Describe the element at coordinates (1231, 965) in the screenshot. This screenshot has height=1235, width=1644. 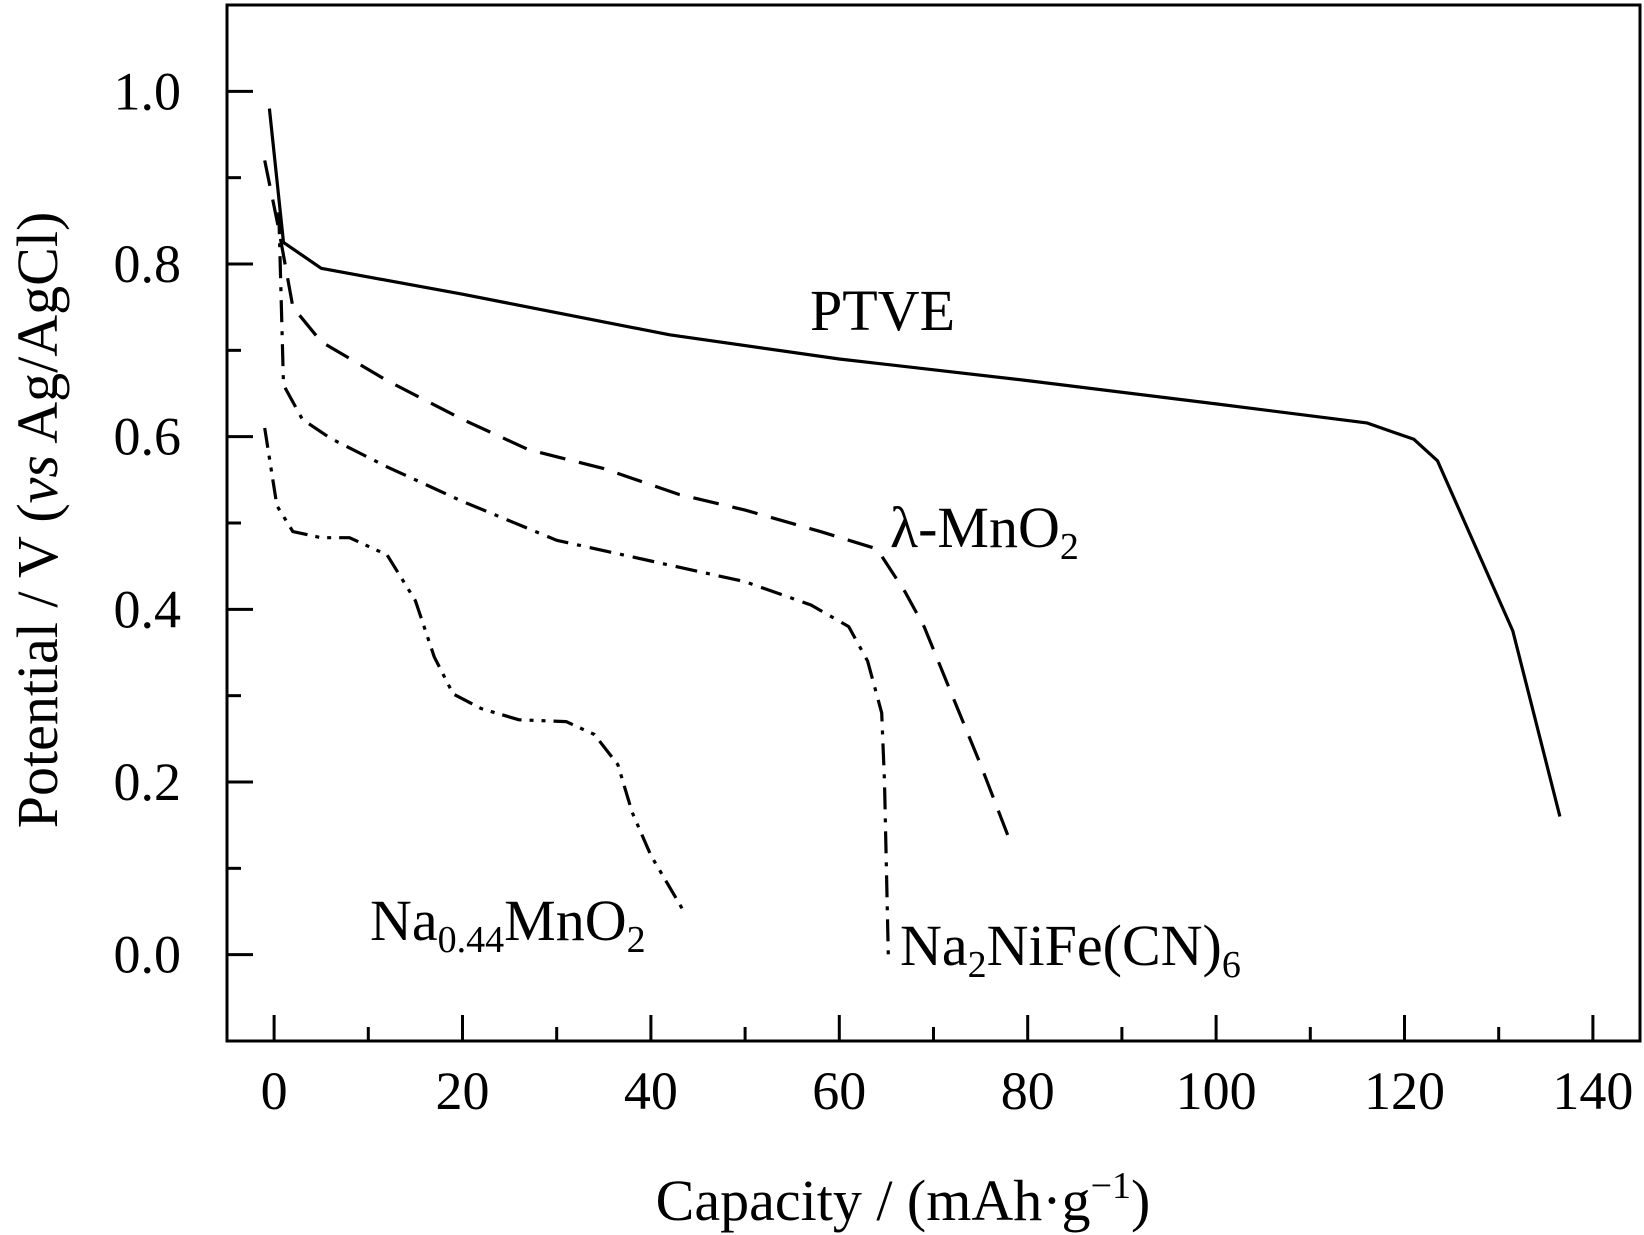
I see `series-label-subscript: 6` at that location.